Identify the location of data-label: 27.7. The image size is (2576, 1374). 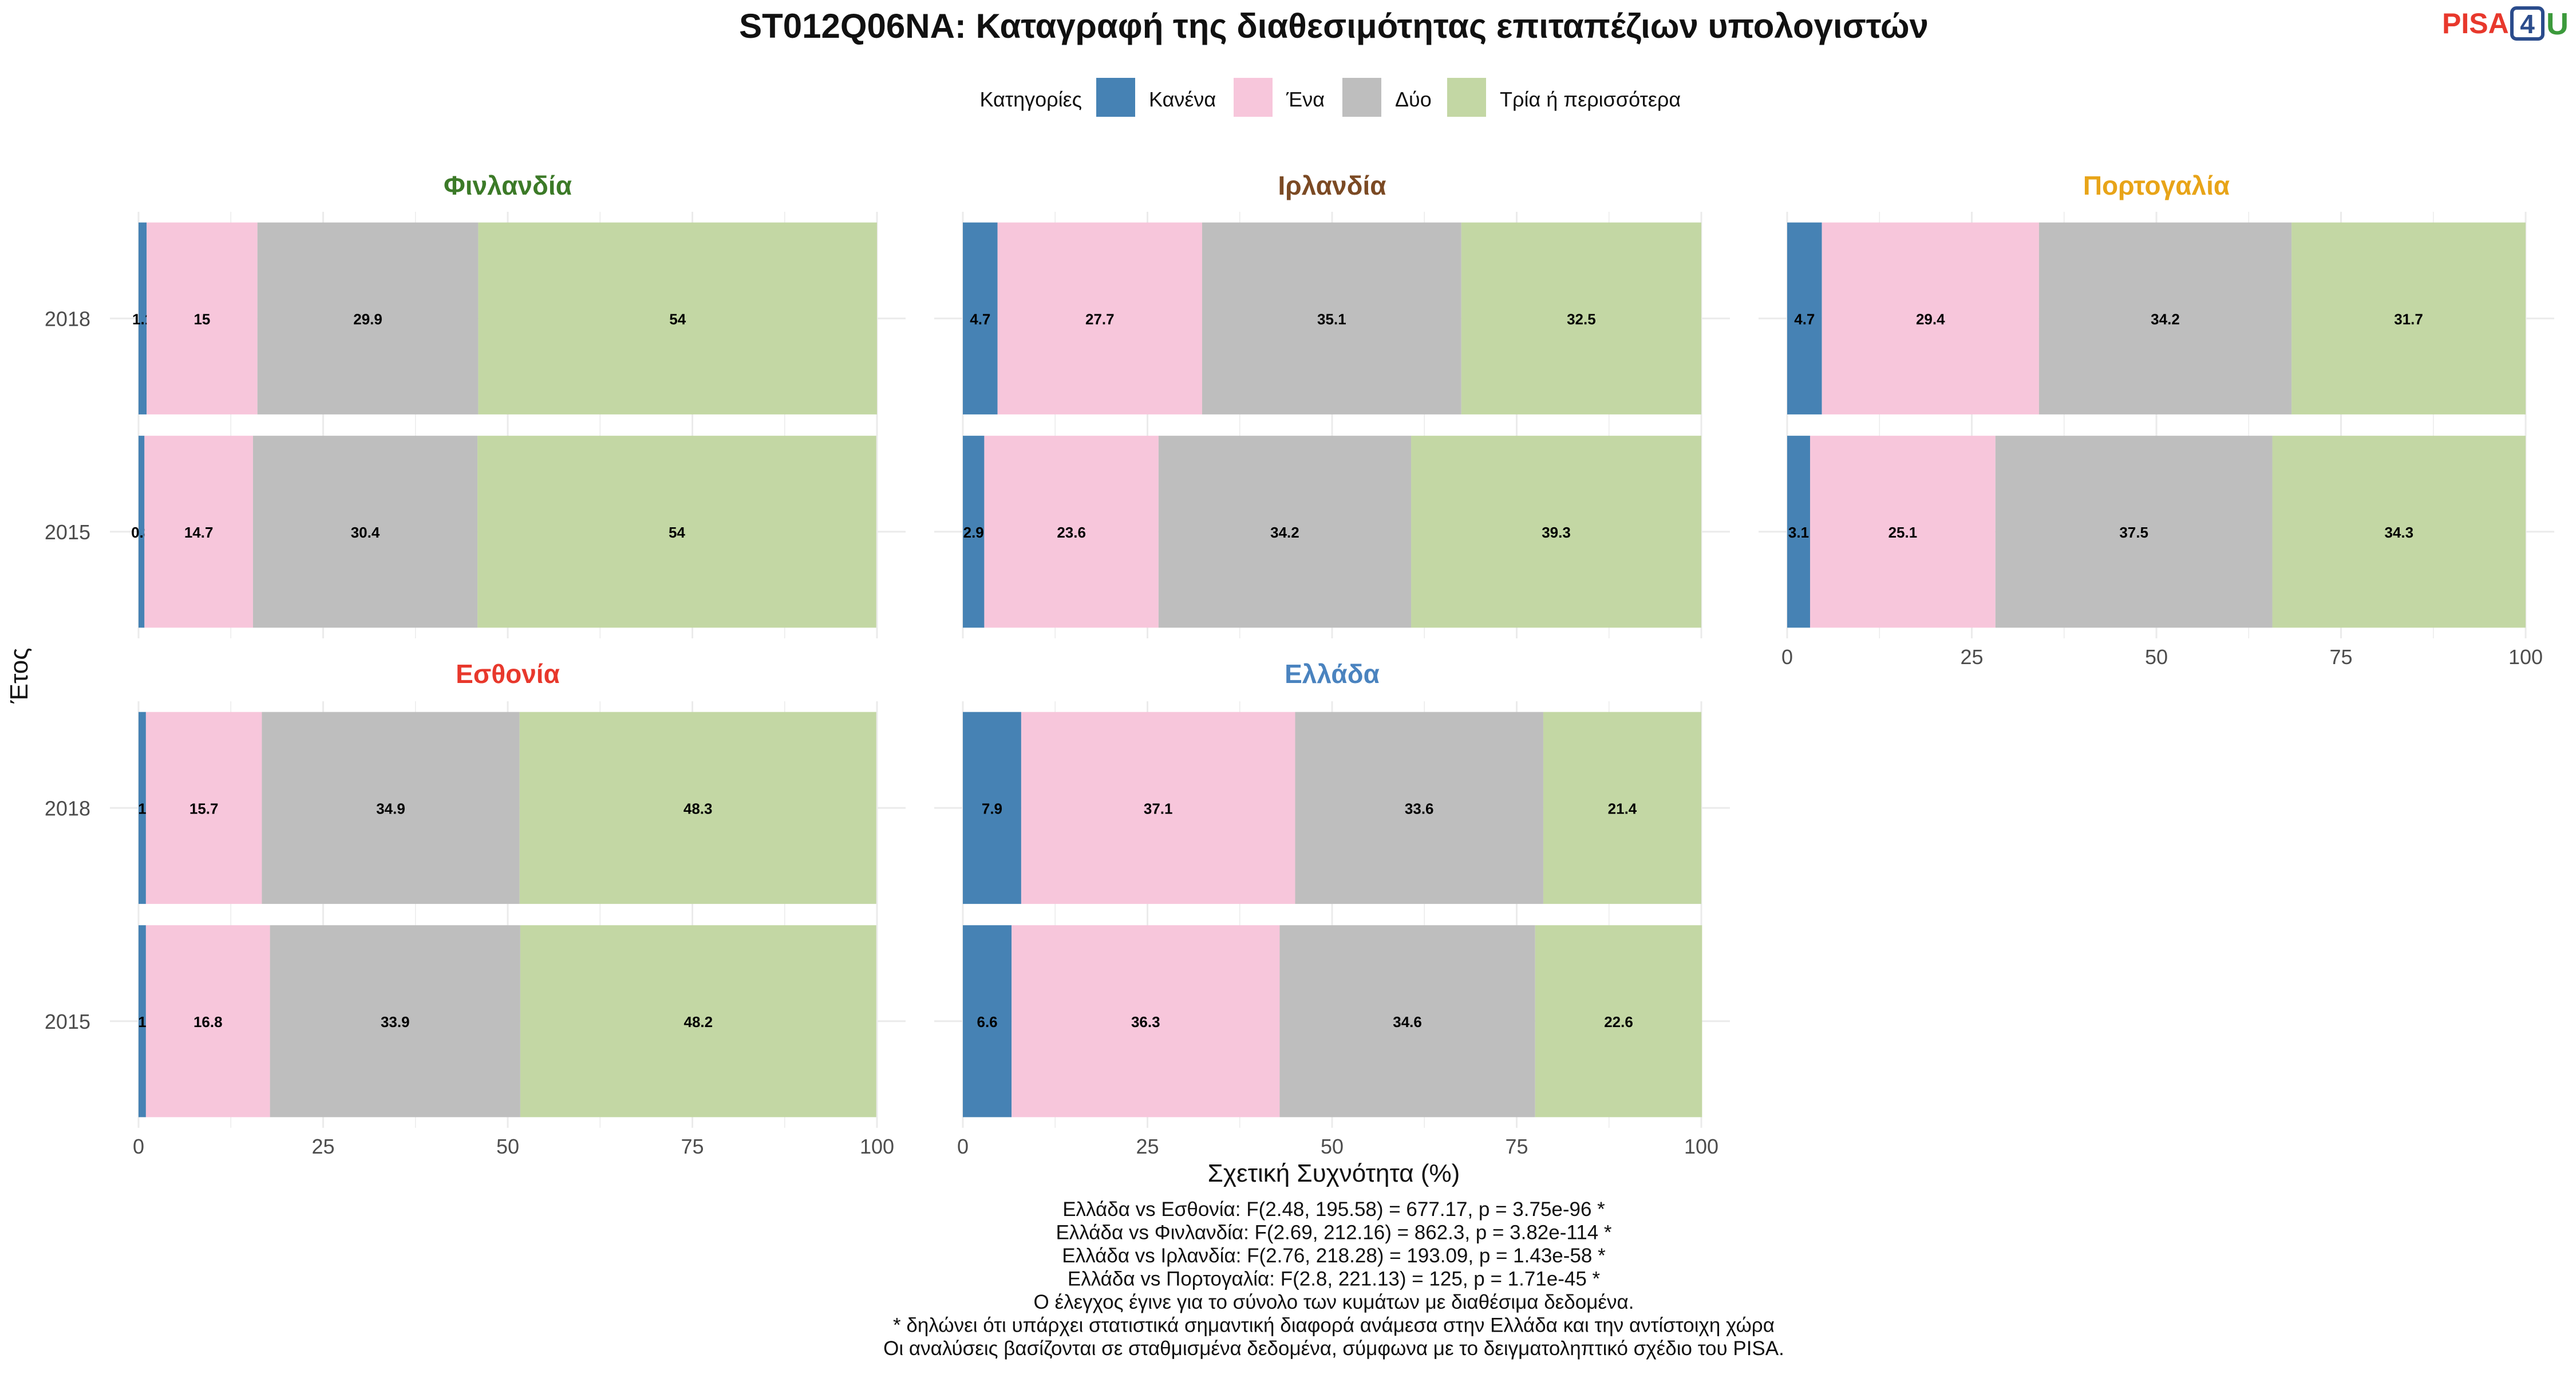
(1100, 319).